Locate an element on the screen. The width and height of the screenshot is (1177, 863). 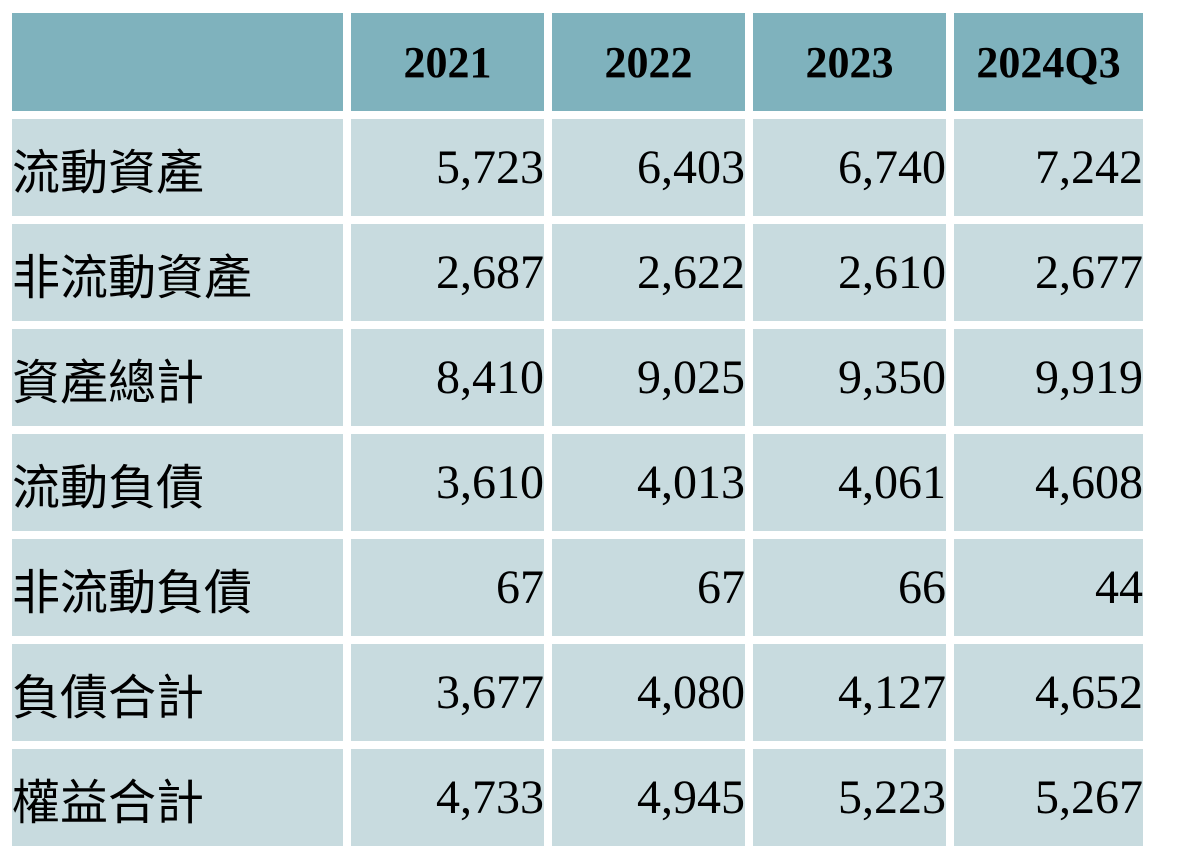
cell-value: 66 is located at coordinates (849, 587).